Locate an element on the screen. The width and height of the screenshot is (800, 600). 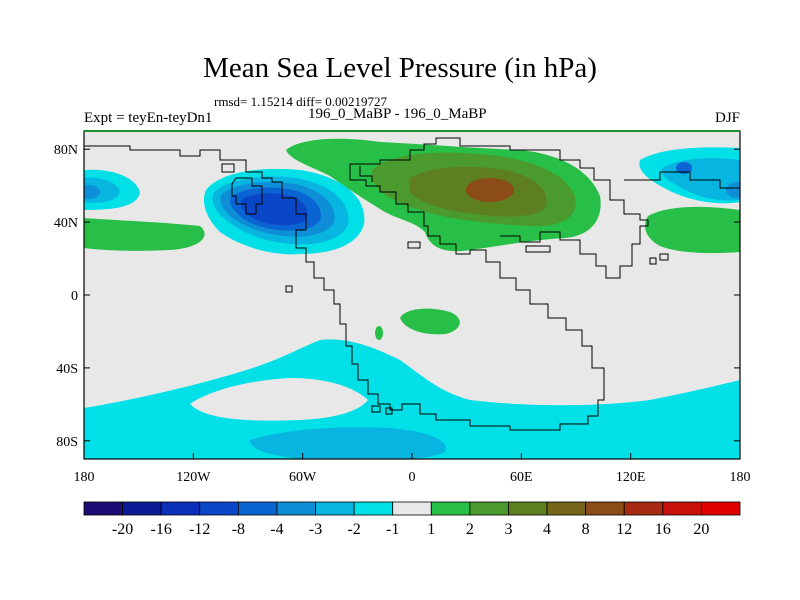
colorbar: -20 -16 -12 -8 -4 -3 -2 -1 1 2 3 4 8 12 16 20 is located at coordinates (412, 519).